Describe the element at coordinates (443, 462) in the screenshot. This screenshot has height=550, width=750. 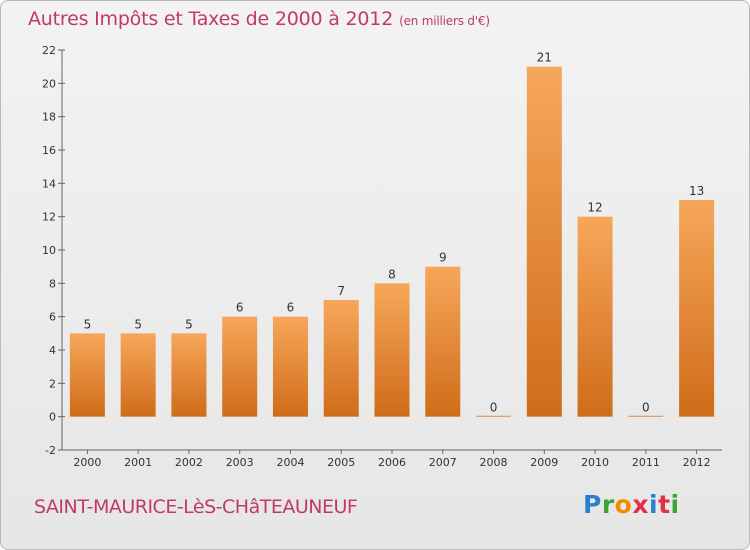
I see `x-tick-label: 2007` at that location.